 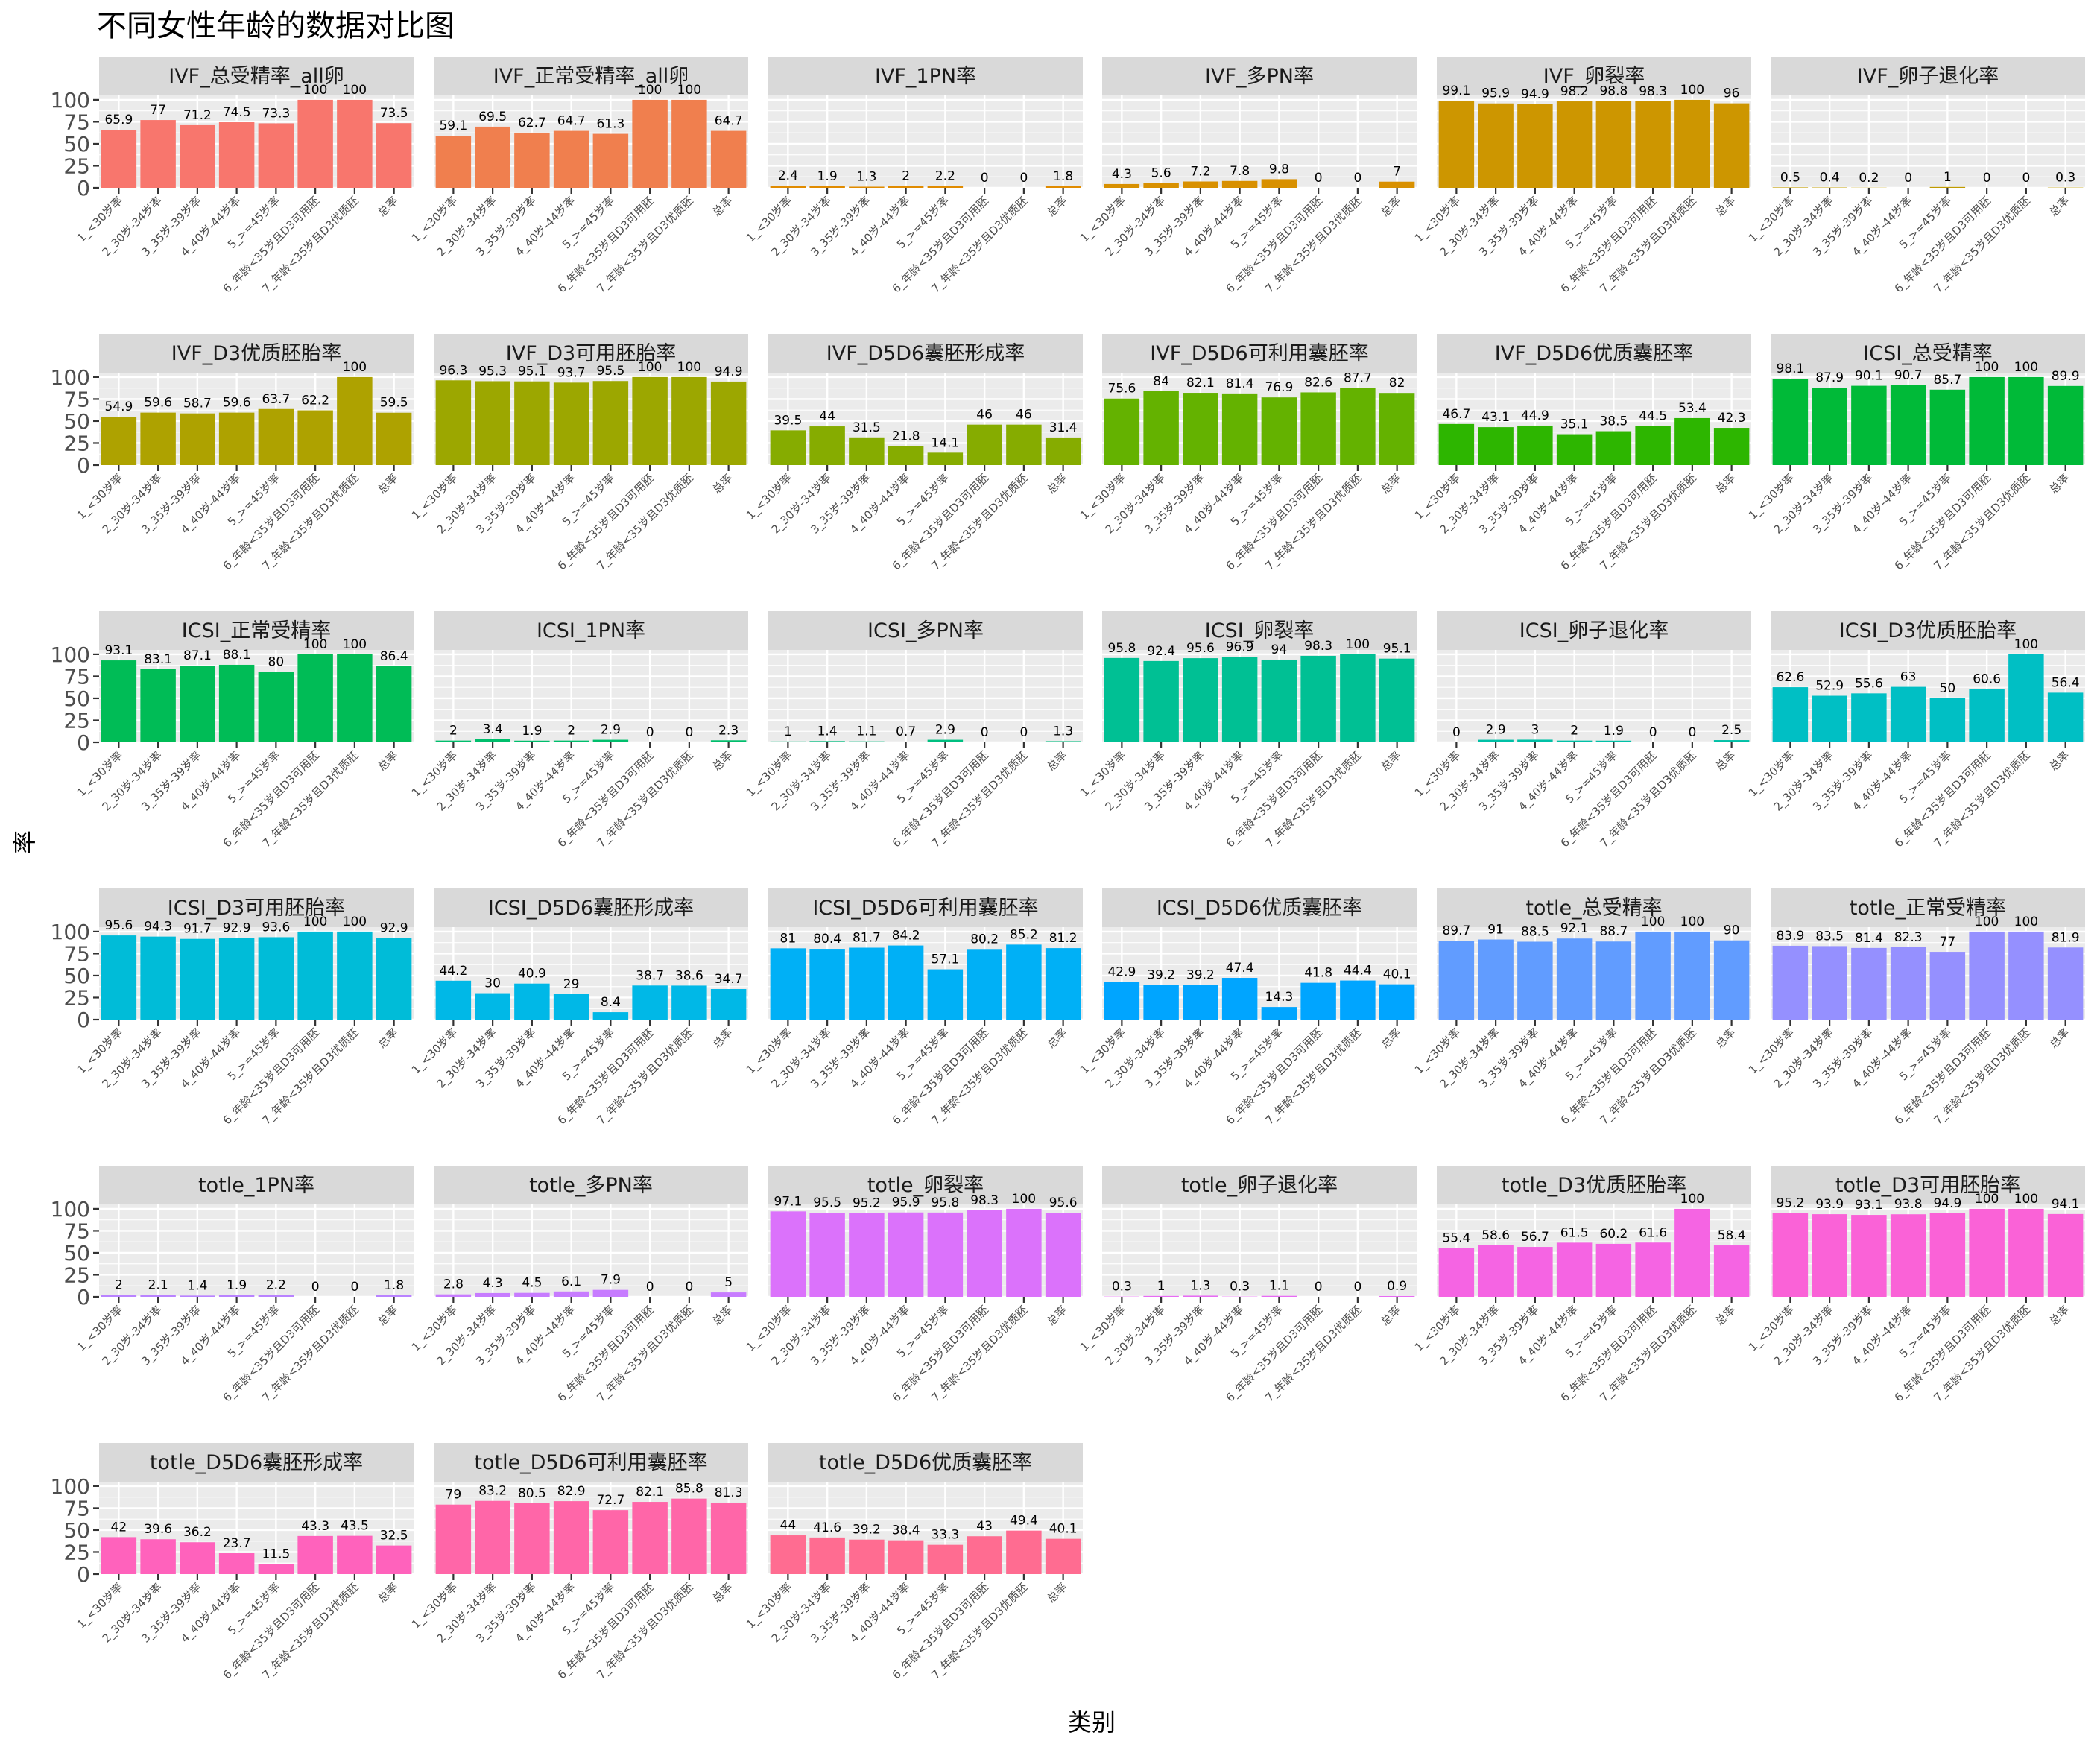 What do you see at coordinates (1928, 76) in the screenshot?
I see `facet-strip-label: IVF_卵子退化率` at bounding box center [1928, 76].